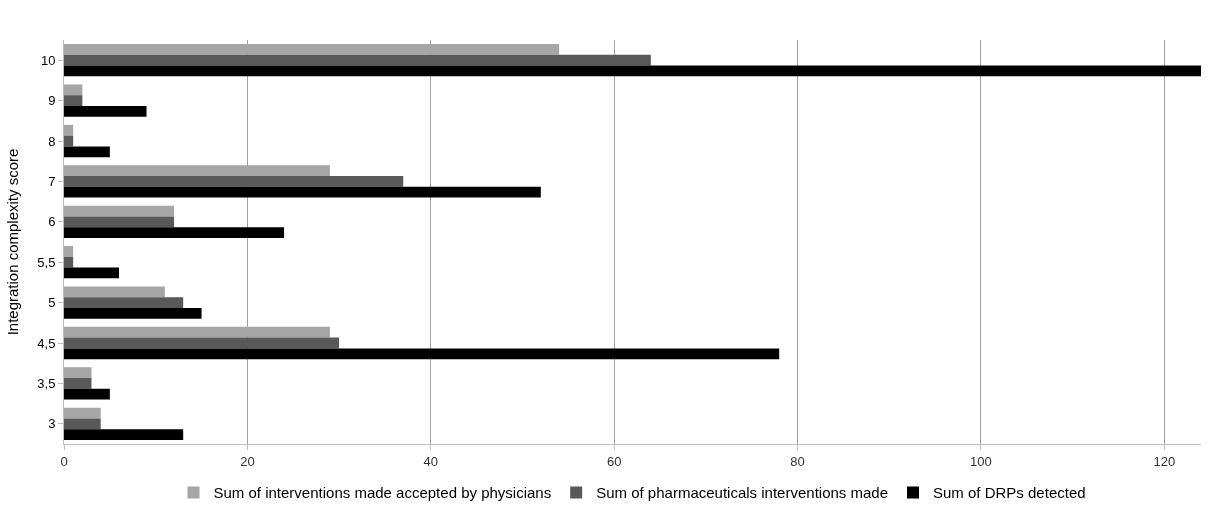 The image size is (1231, 521). I want to click on y-tick-label: 4,5, so click(46, 343).